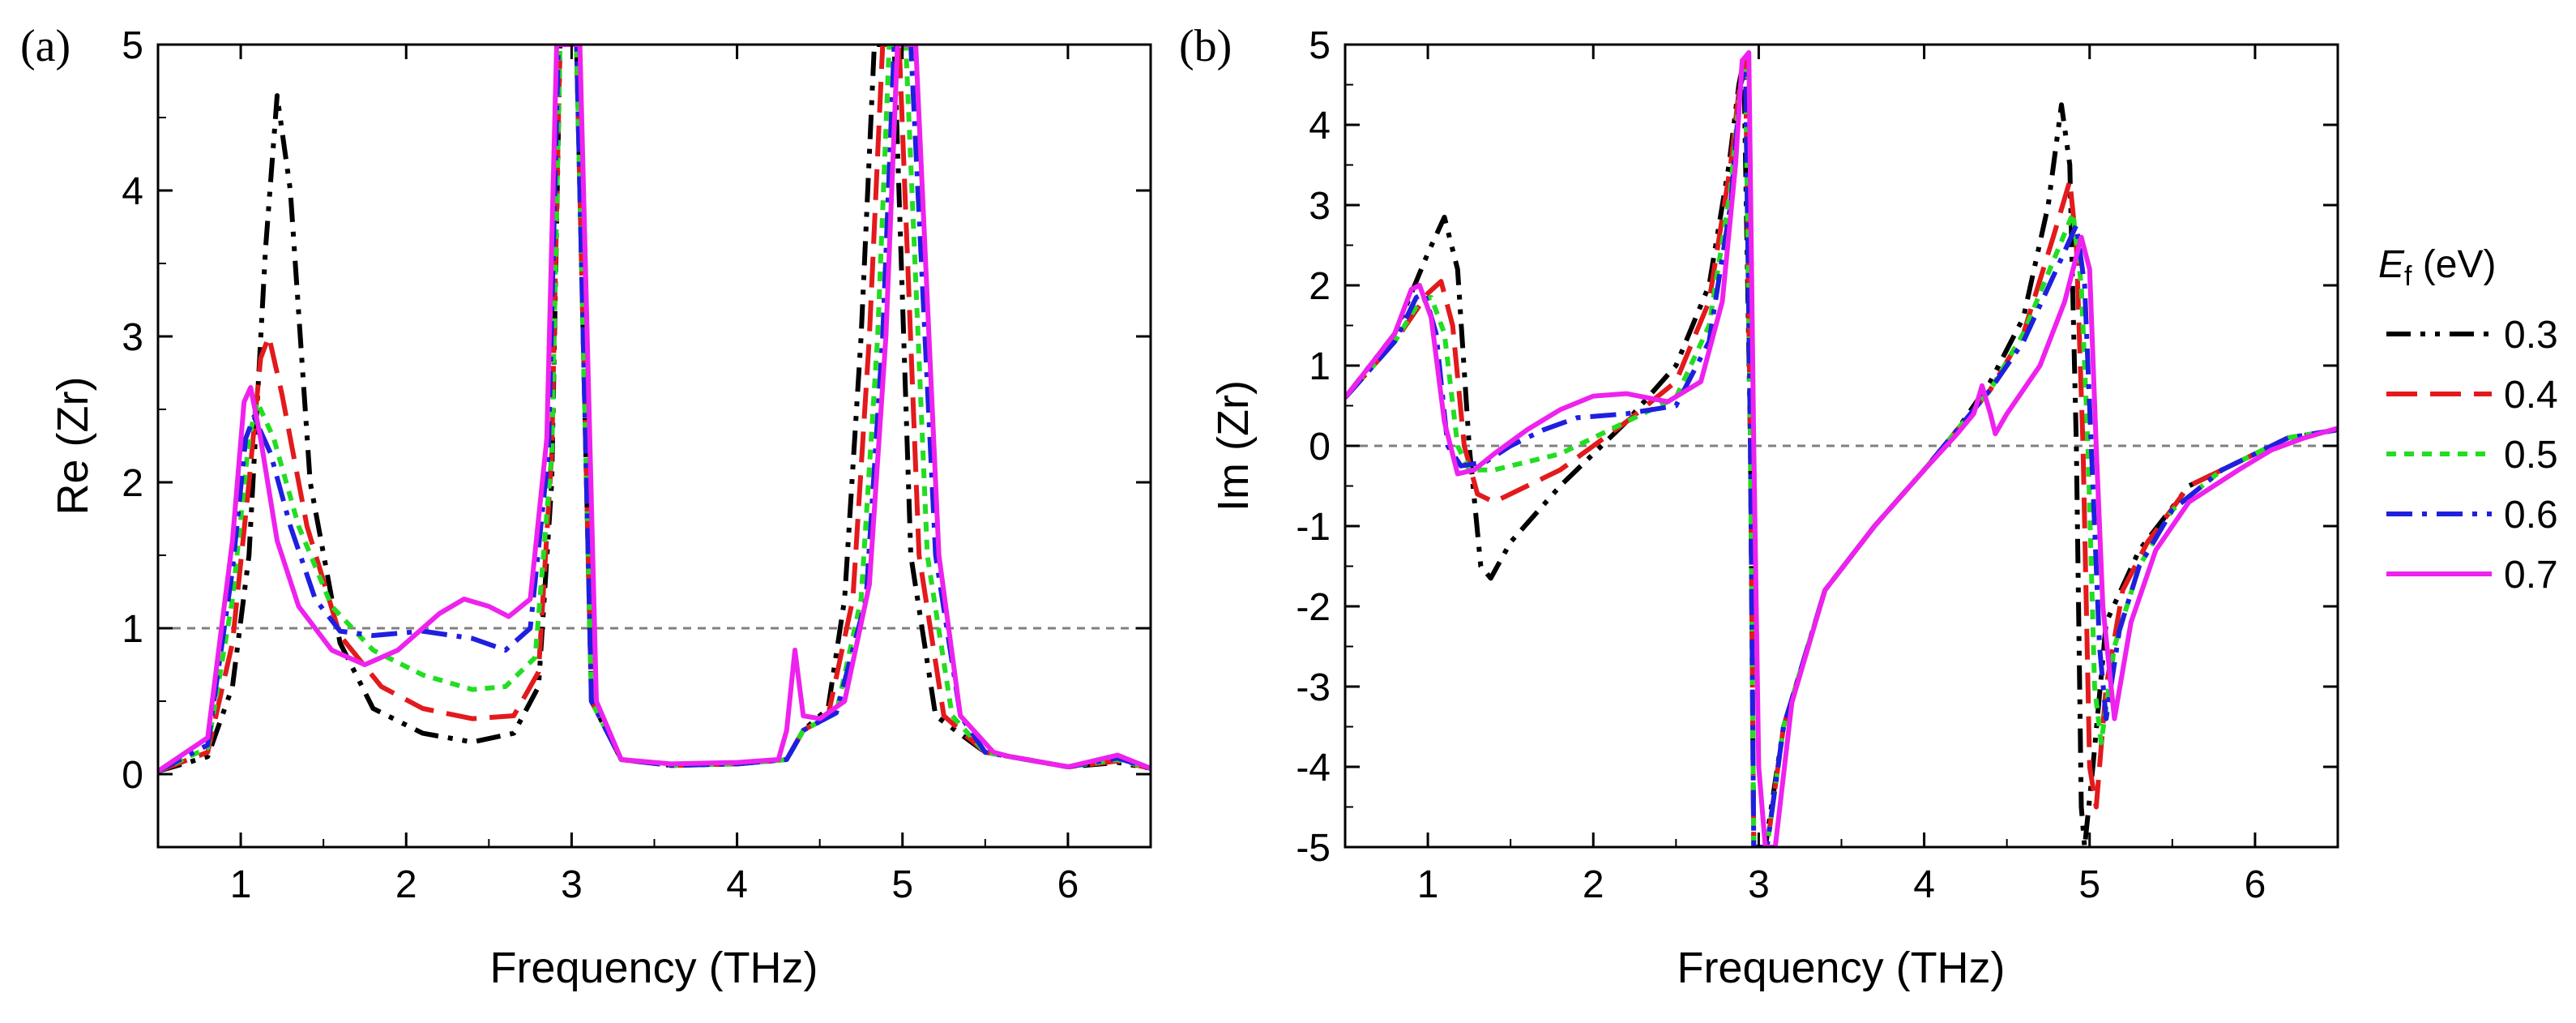  Describe the element at coordinates (2255, 885) in the screenshot. I see `panel-b-x-tick-label: 6` at that location.